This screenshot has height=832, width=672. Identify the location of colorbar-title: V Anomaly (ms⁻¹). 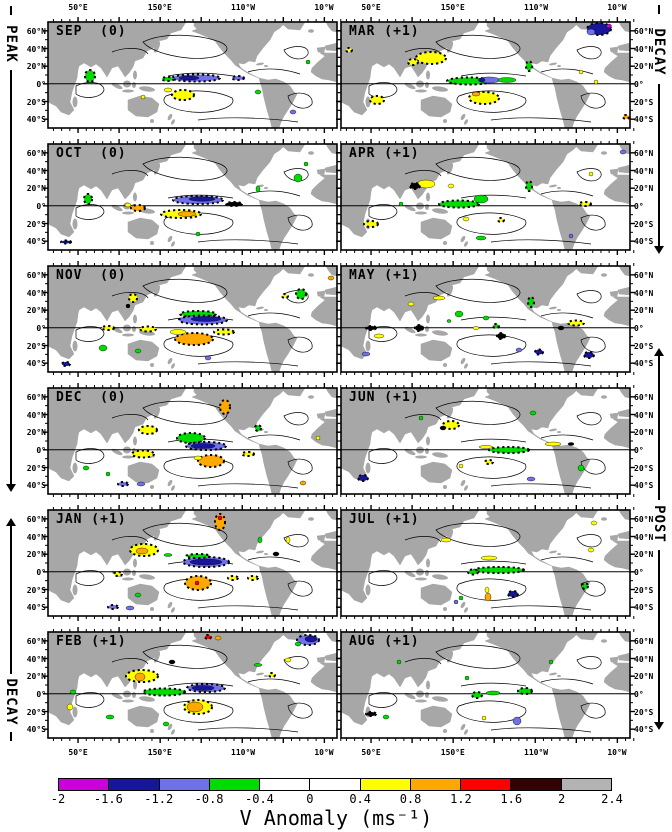
(336, 818).